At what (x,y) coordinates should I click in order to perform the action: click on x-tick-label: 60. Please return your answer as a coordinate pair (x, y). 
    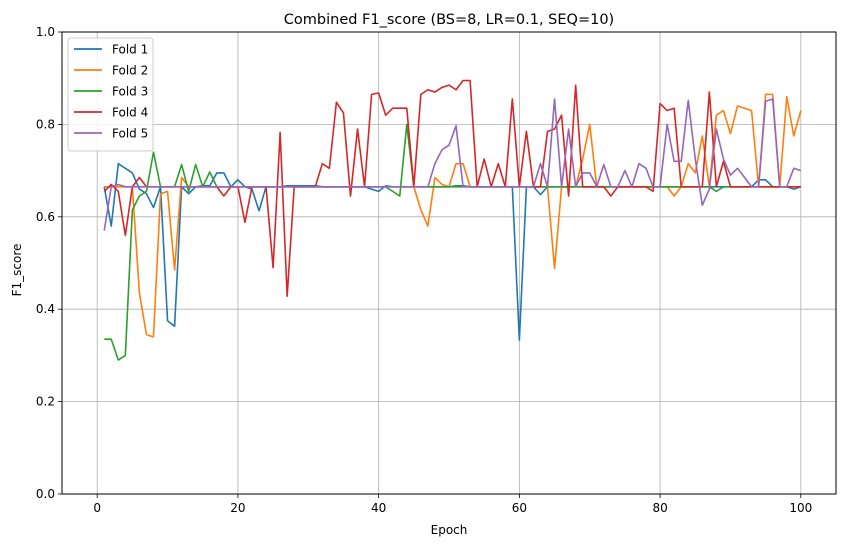
    Looking at the image, I should click on (519, 508).